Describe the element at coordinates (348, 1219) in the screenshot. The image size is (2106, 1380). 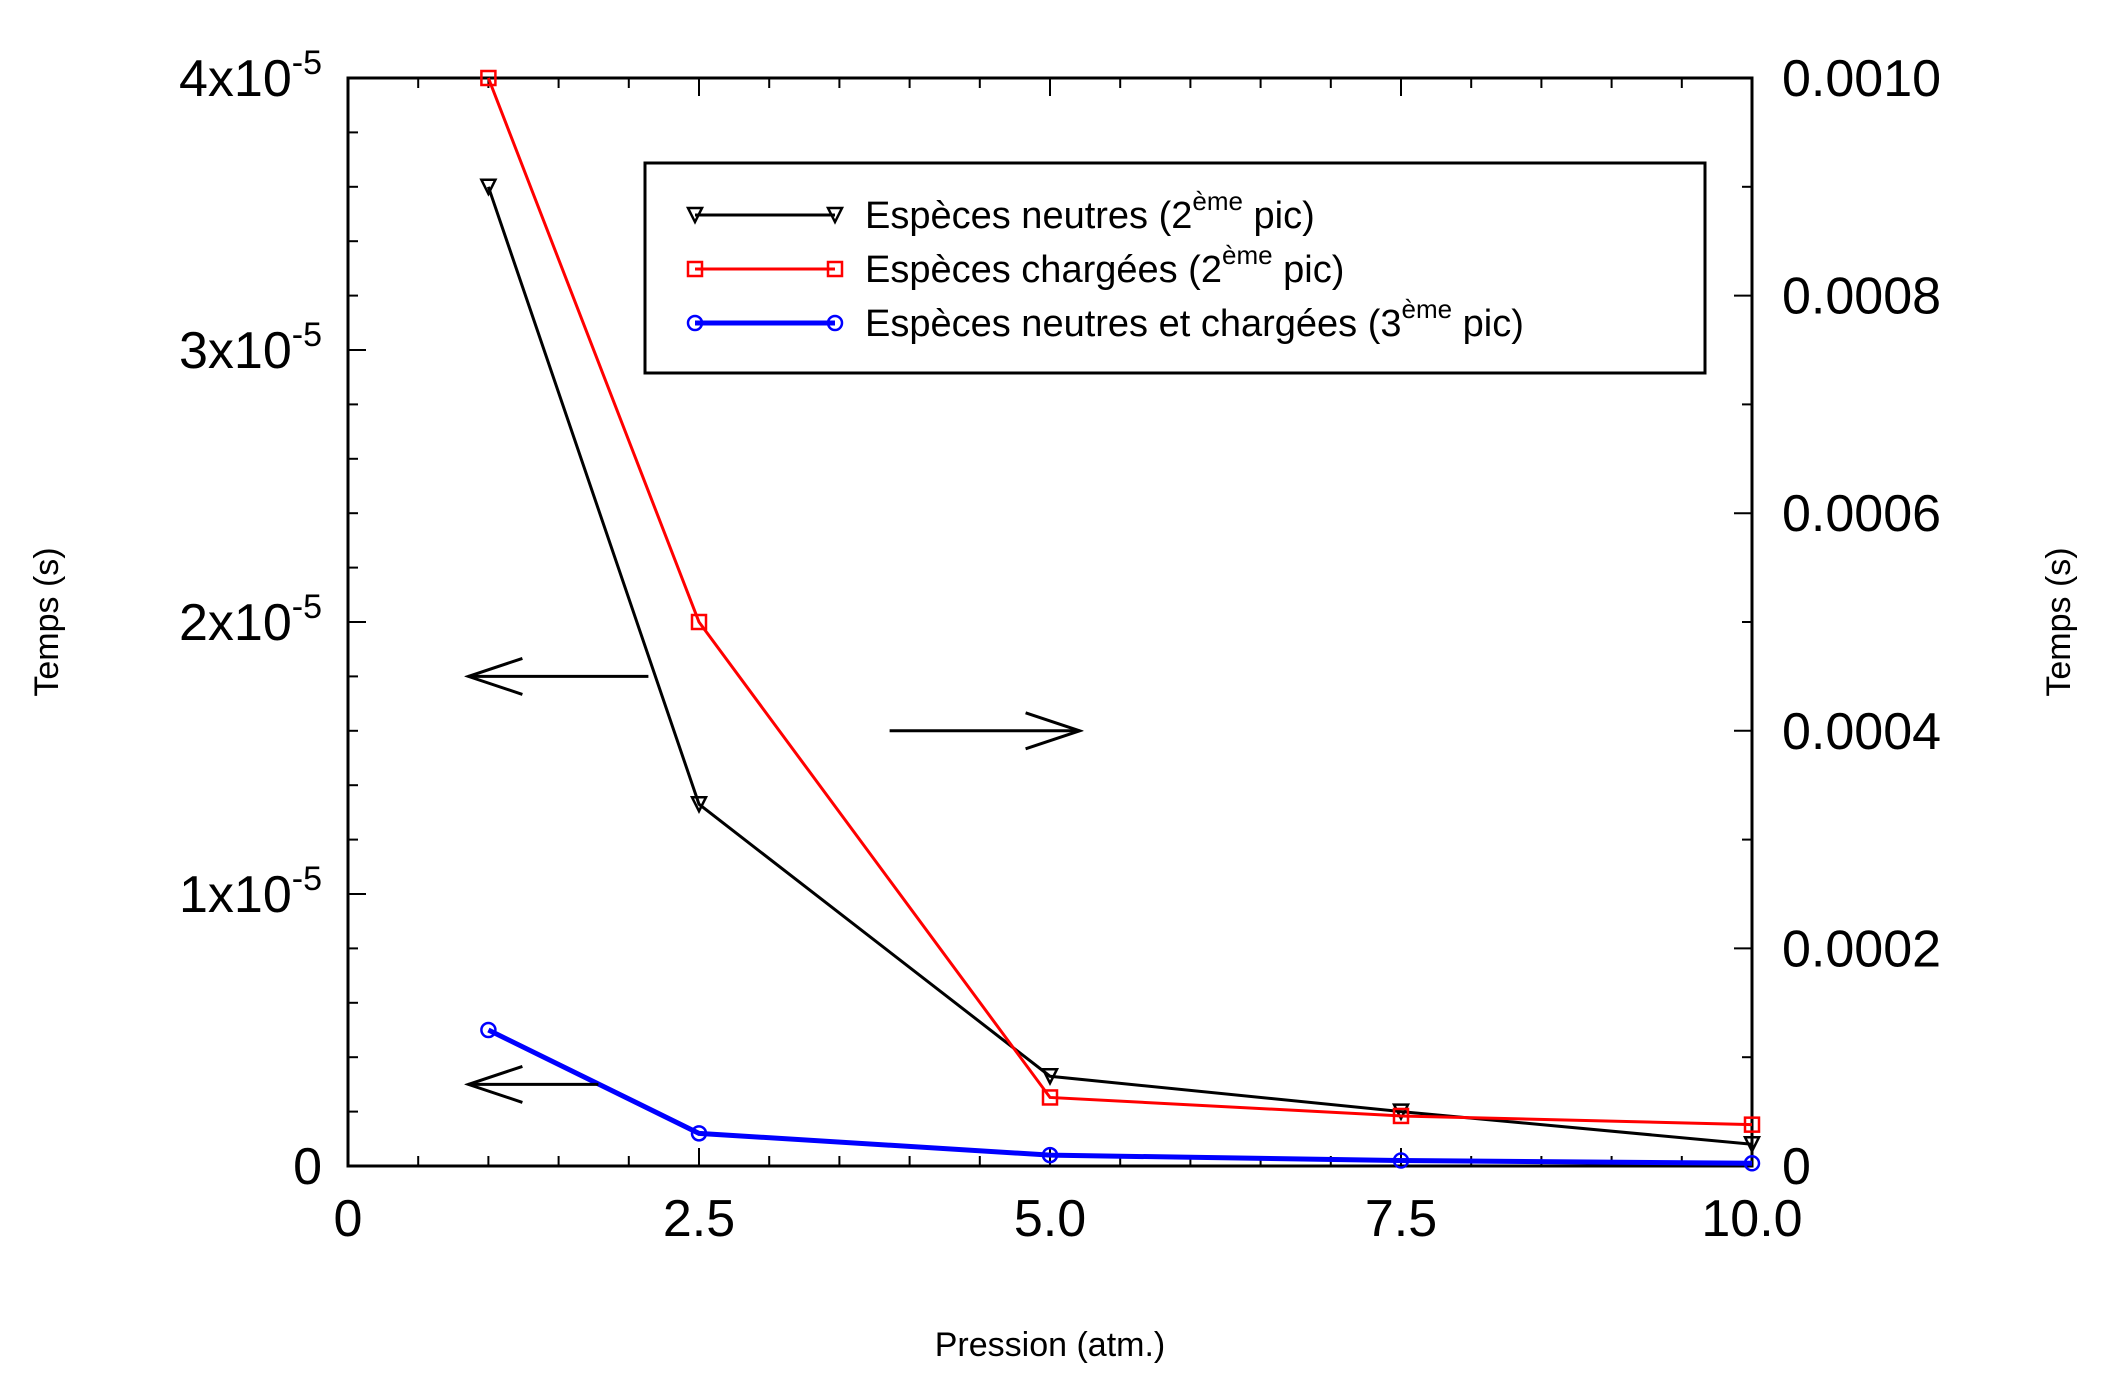
I see `x-tick-label: 0` at that location.